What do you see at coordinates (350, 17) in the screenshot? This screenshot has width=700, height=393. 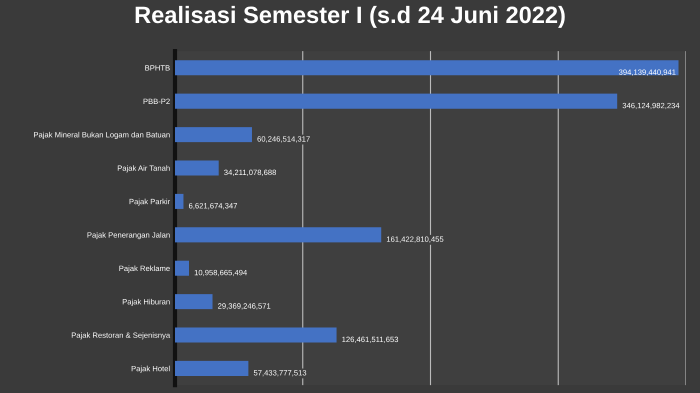 I see `chart-title: Realisasi Semester I (s.d 24 Juni 2022)` at bounding box center [350, 17].